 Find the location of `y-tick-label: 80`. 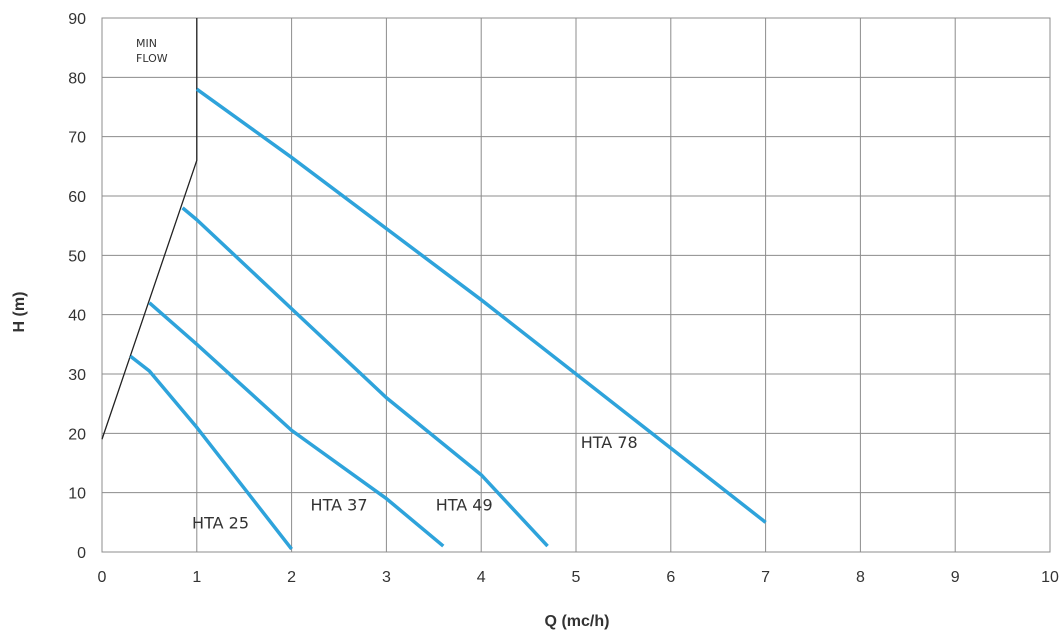

y-tick-label: 80 is located at coordinates (77, 78).